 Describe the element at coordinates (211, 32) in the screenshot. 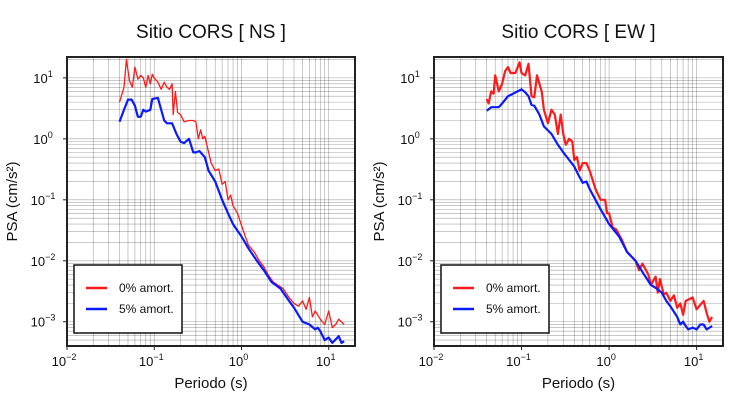

I see `chart-title: Sitio CORS [ NS ]` at that location.